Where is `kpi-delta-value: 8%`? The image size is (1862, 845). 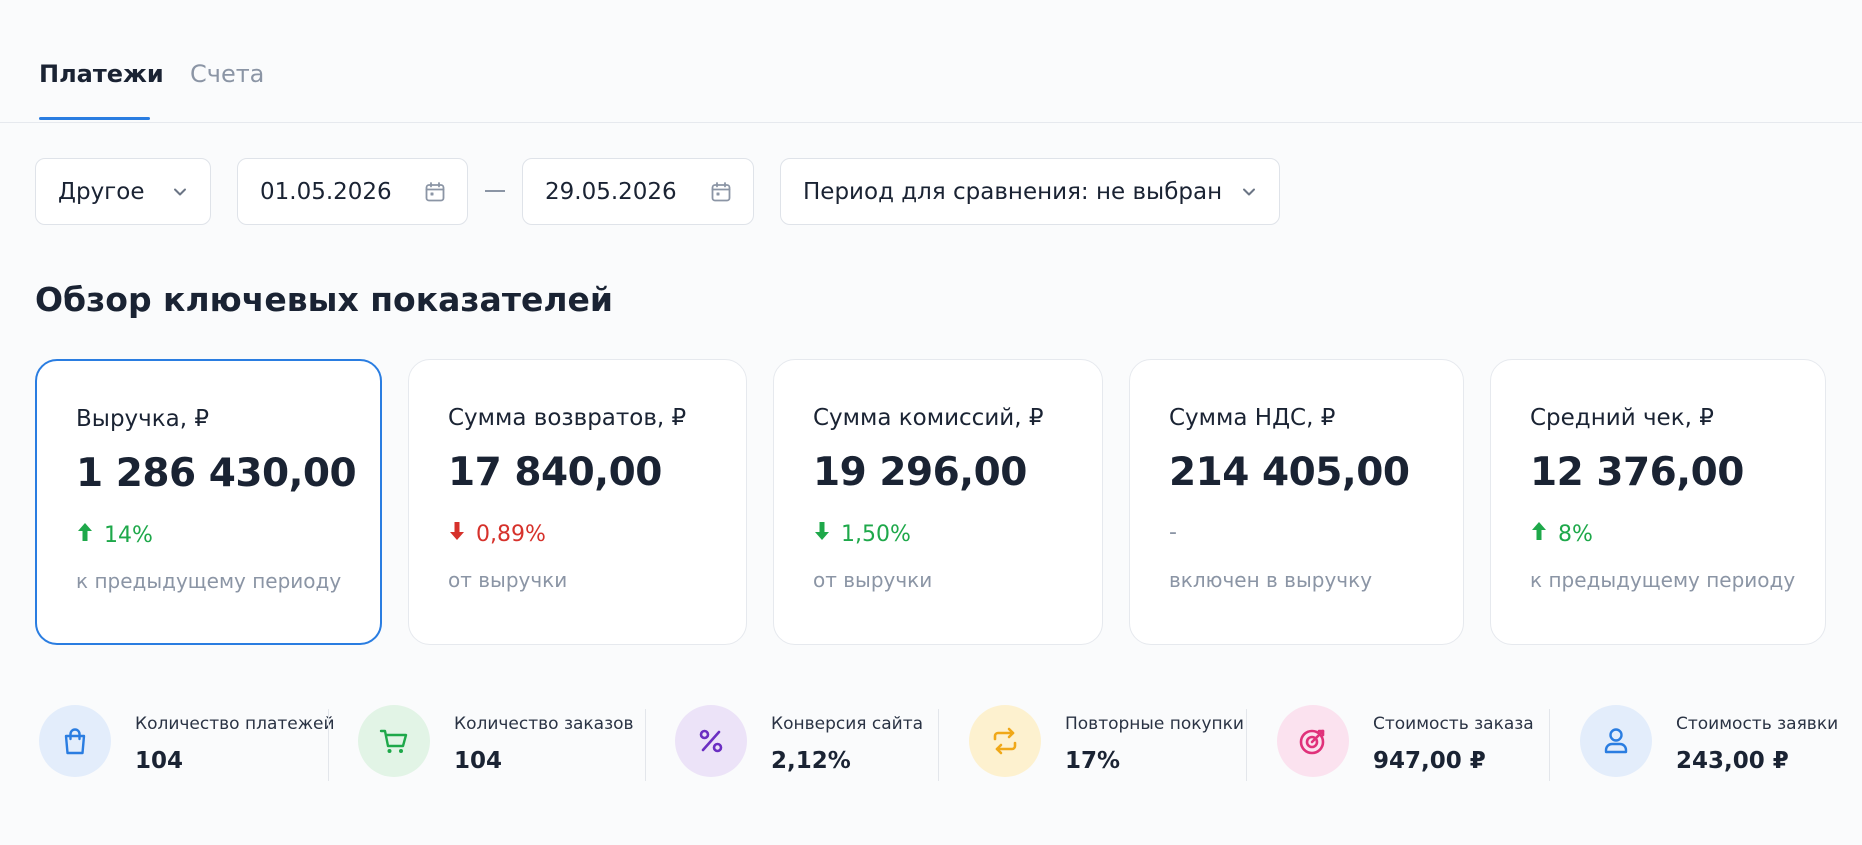
kpi-delta-value: 8% is located at coordinates (1575, 534).